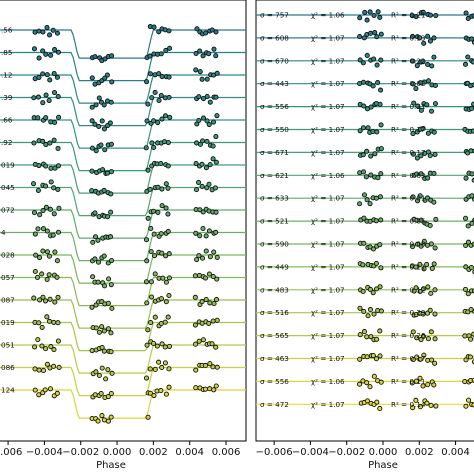 The image size is (474, 474). I want to click on lightcurve-row: 124, so click(123, 403).